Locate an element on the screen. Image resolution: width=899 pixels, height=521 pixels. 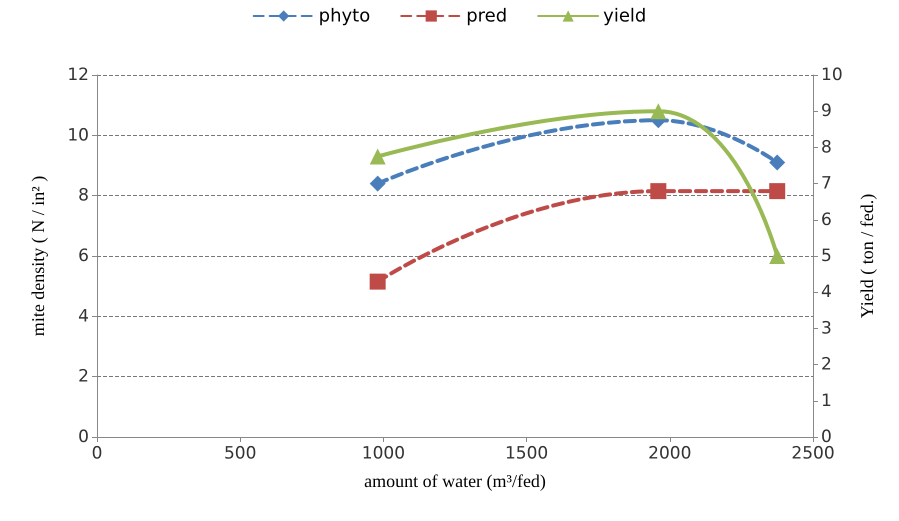
x-tick-label: 500 is located at coordinates (240, 454).